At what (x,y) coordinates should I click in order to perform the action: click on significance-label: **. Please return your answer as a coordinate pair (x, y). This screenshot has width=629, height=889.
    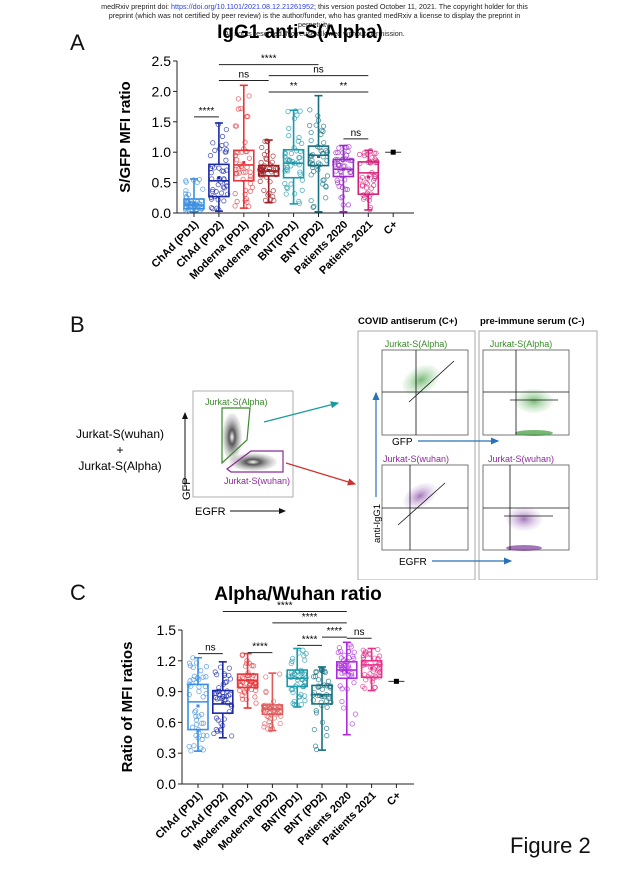
    Looking at the image, I should click on (294, 86).